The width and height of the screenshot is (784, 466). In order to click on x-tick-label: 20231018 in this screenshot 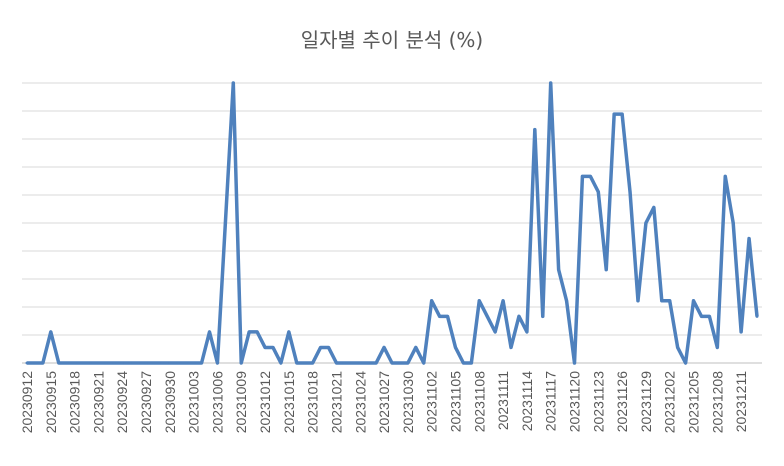, I will do `click(313, 402)`.